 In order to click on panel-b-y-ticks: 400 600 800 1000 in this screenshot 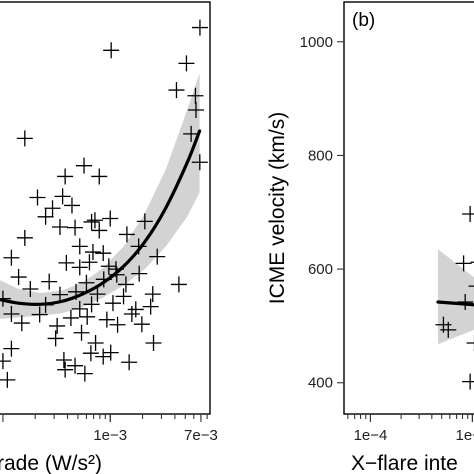, I will do `click(322, 213)`.